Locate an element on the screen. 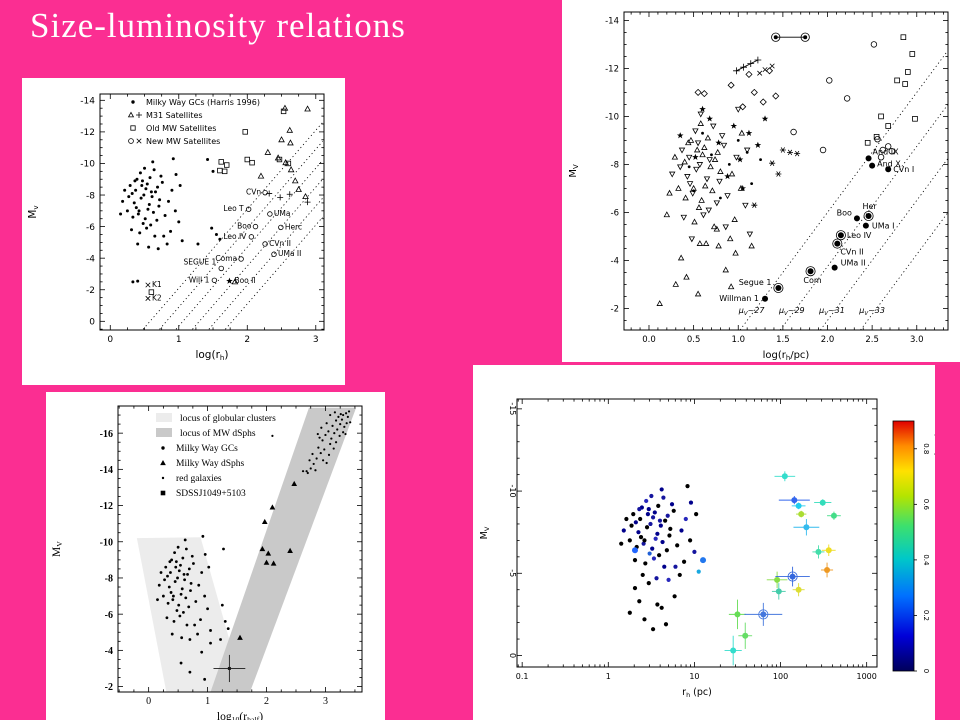  locus-of-mw-dsphs is located at coordinates (283, 549).